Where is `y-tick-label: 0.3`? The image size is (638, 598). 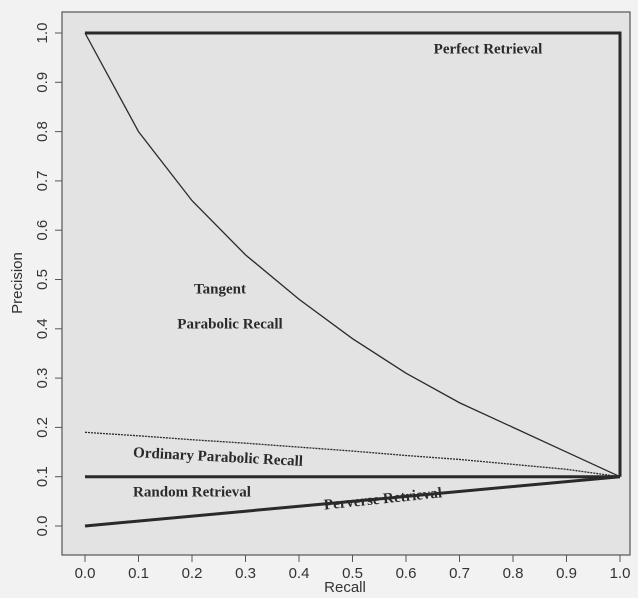 y-tick-label: 0.3 is located at coordinates (42, 378).